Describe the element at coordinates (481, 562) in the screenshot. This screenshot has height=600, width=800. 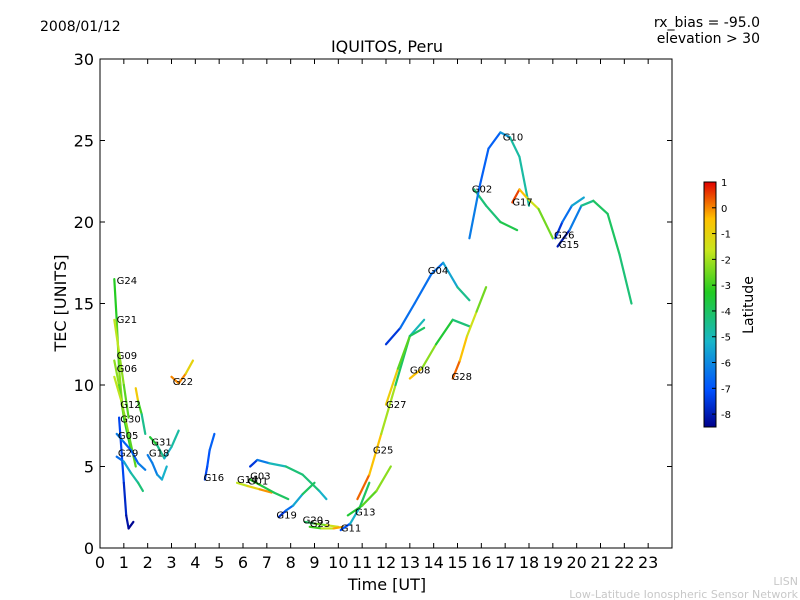
I see `x-tick-label: 16` at that location.